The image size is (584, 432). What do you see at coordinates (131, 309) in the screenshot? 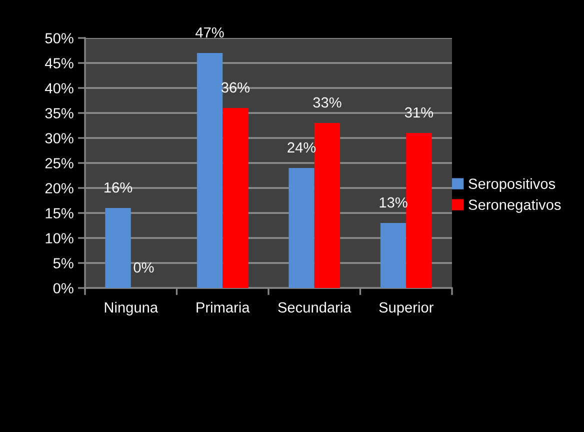
I see `x-tick-label: Ninguna` at bounding box center [131, 309].